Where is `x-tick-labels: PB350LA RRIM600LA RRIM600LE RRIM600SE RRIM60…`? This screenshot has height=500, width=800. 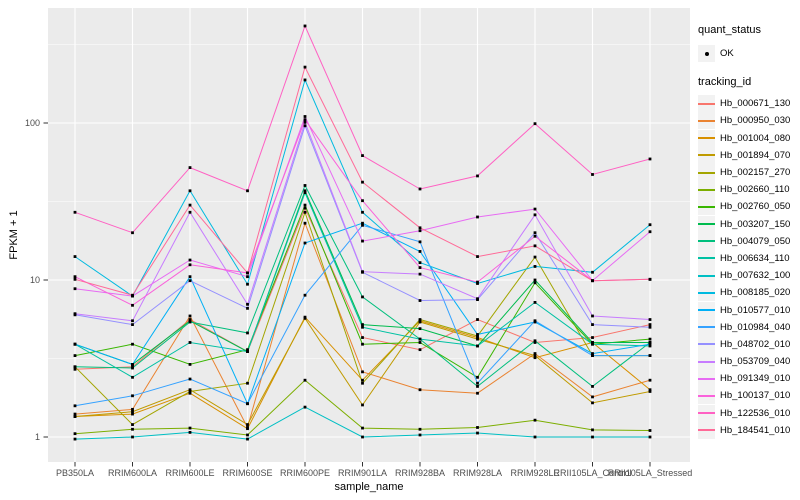
x-tick-labels: PB350LA RRIM600LA RRIM600LE RRIM600SE RRIM60… is located at coordinates (374, 473).